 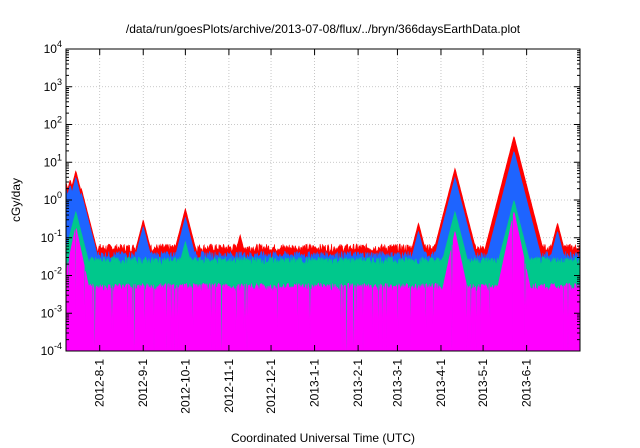 What do you see at coordinates (58, 233) in the screenshot?
I see `y-tick-exponent: -1` at bounding box center [58, 233].